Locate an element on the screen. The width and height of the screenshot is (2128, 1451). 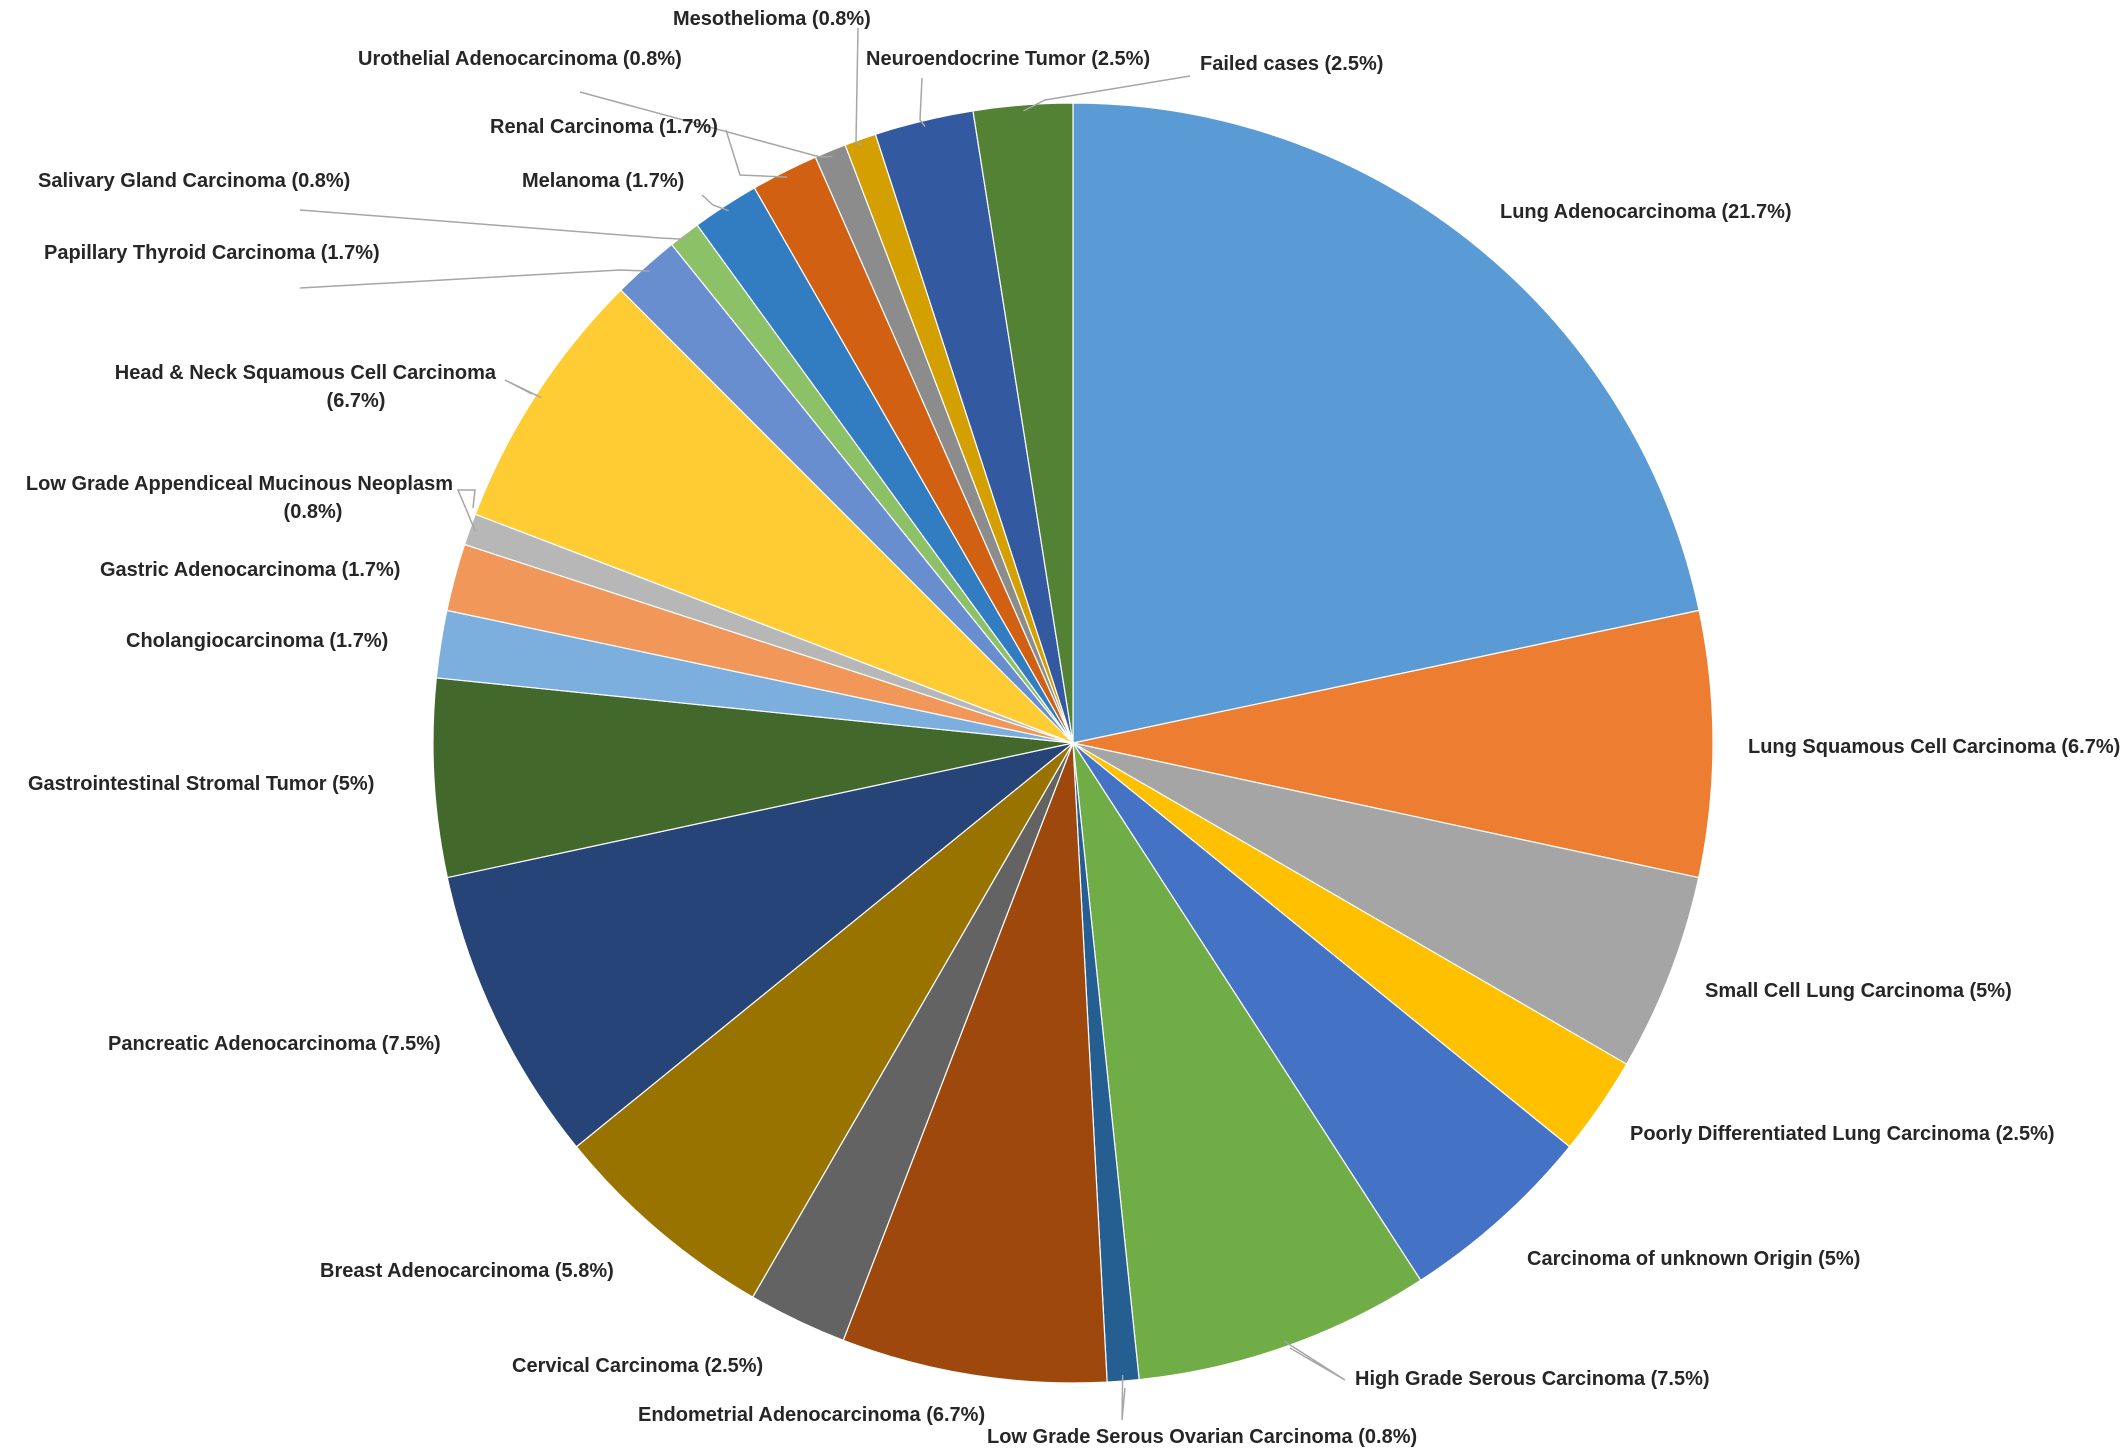
slice-label: Breast Adenocarcinoma (5.8%) is located at coordinates (467, 1271).